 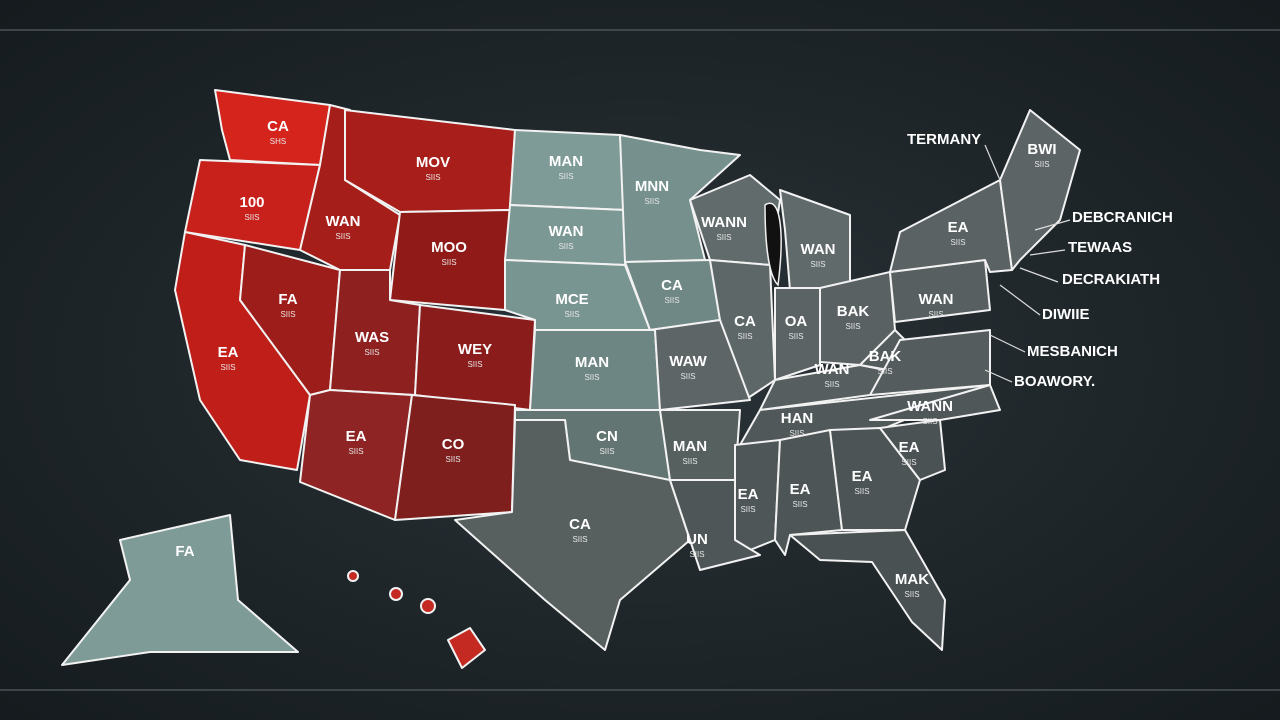 I want to click on state-label: CN, so click(x=607, y=436).